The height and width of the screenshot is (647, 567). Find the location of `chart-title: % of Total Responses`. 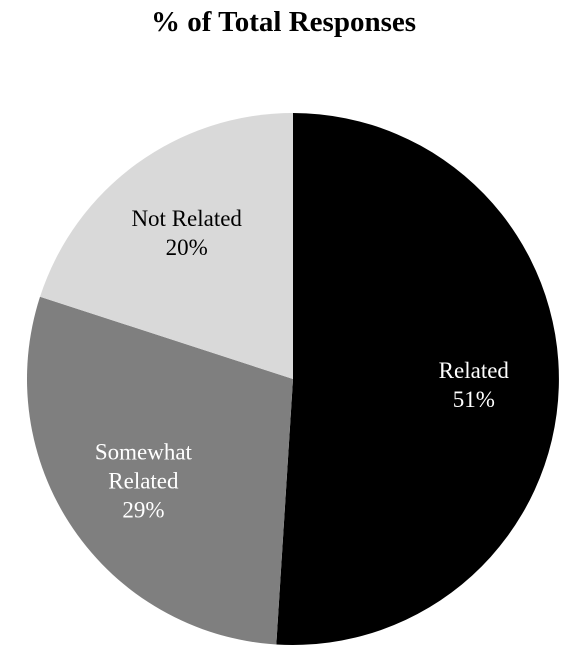

chart-title: % of Total Responses is located at coordinates (283, 22).